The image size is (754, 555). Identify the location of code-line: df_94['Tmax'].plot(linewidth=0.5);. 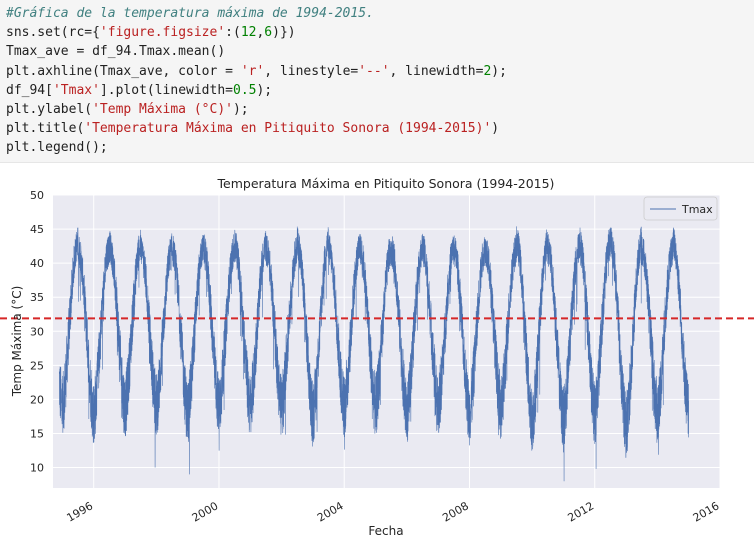
(380, 90).